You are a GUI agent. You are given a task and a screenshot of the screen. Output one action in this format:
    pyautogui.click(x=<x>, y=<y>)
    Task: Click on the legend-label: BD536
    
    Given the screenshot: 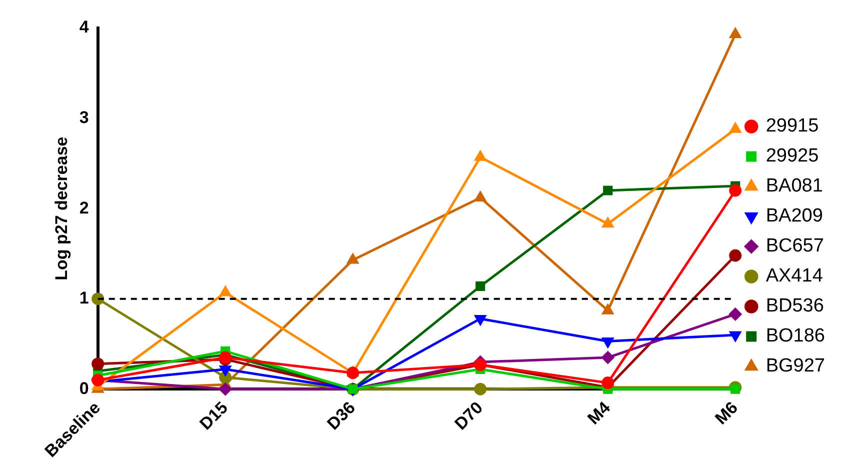 What is the action you would take?
    pyautogui.click(x=795, y=306)
    